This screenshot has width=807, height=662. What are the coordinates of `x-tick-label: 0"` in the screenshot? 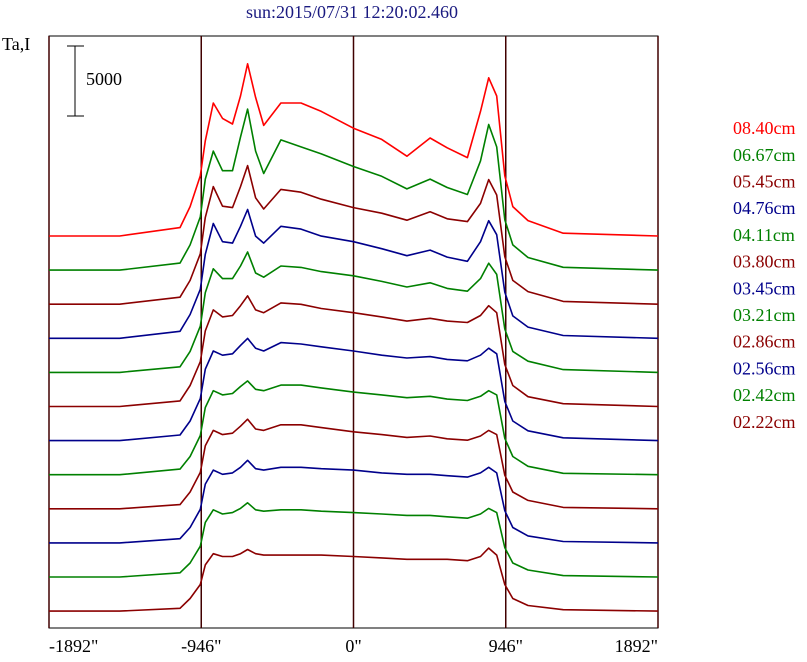 It's located at (353, 646).